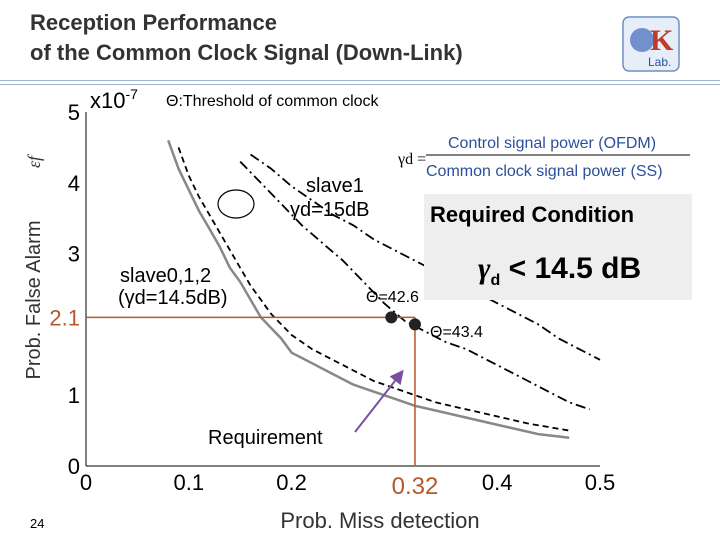  I want to click on y-tick-label: 0, so click(74, 466).